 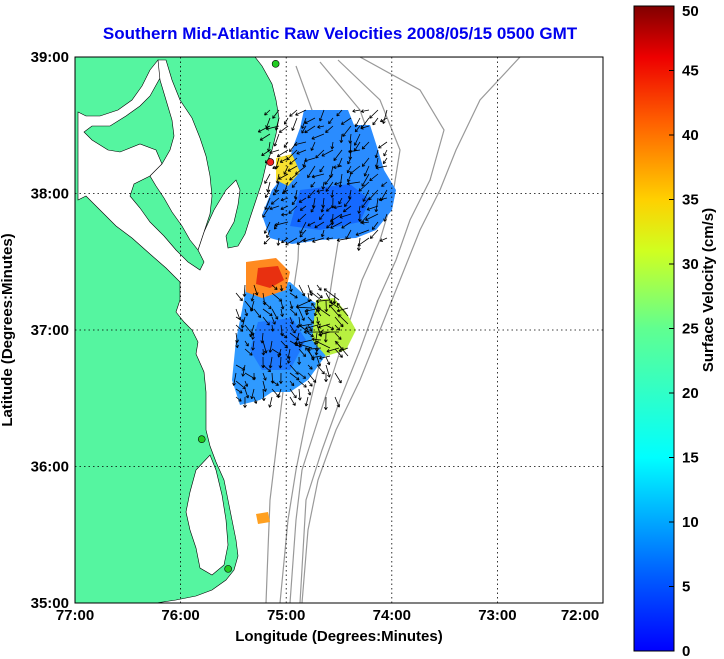 What do you see at coordinates (50, 467) in the screenshot?
I see `y-tick-label: 36:00` at bounding box center [50, 467].